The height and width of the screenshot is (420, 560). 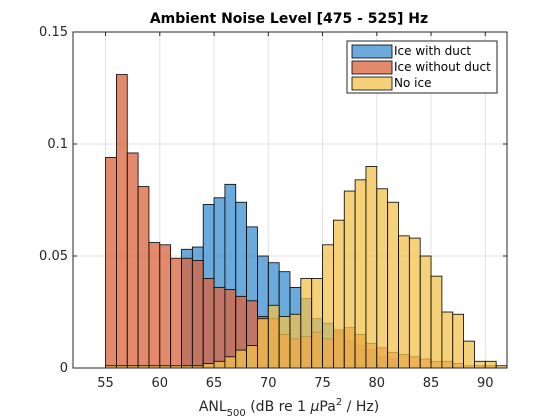 I want to click on x-tick-label: 65, so click(x=214, y=383).